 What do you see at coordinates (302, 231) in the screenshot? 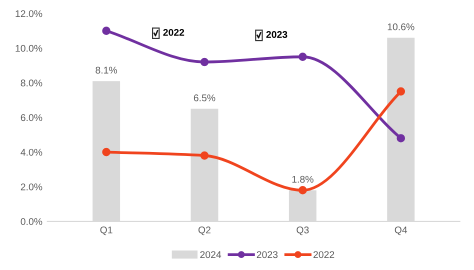
I see `x-tick-label: Q3` at bounding box center [302, 231].